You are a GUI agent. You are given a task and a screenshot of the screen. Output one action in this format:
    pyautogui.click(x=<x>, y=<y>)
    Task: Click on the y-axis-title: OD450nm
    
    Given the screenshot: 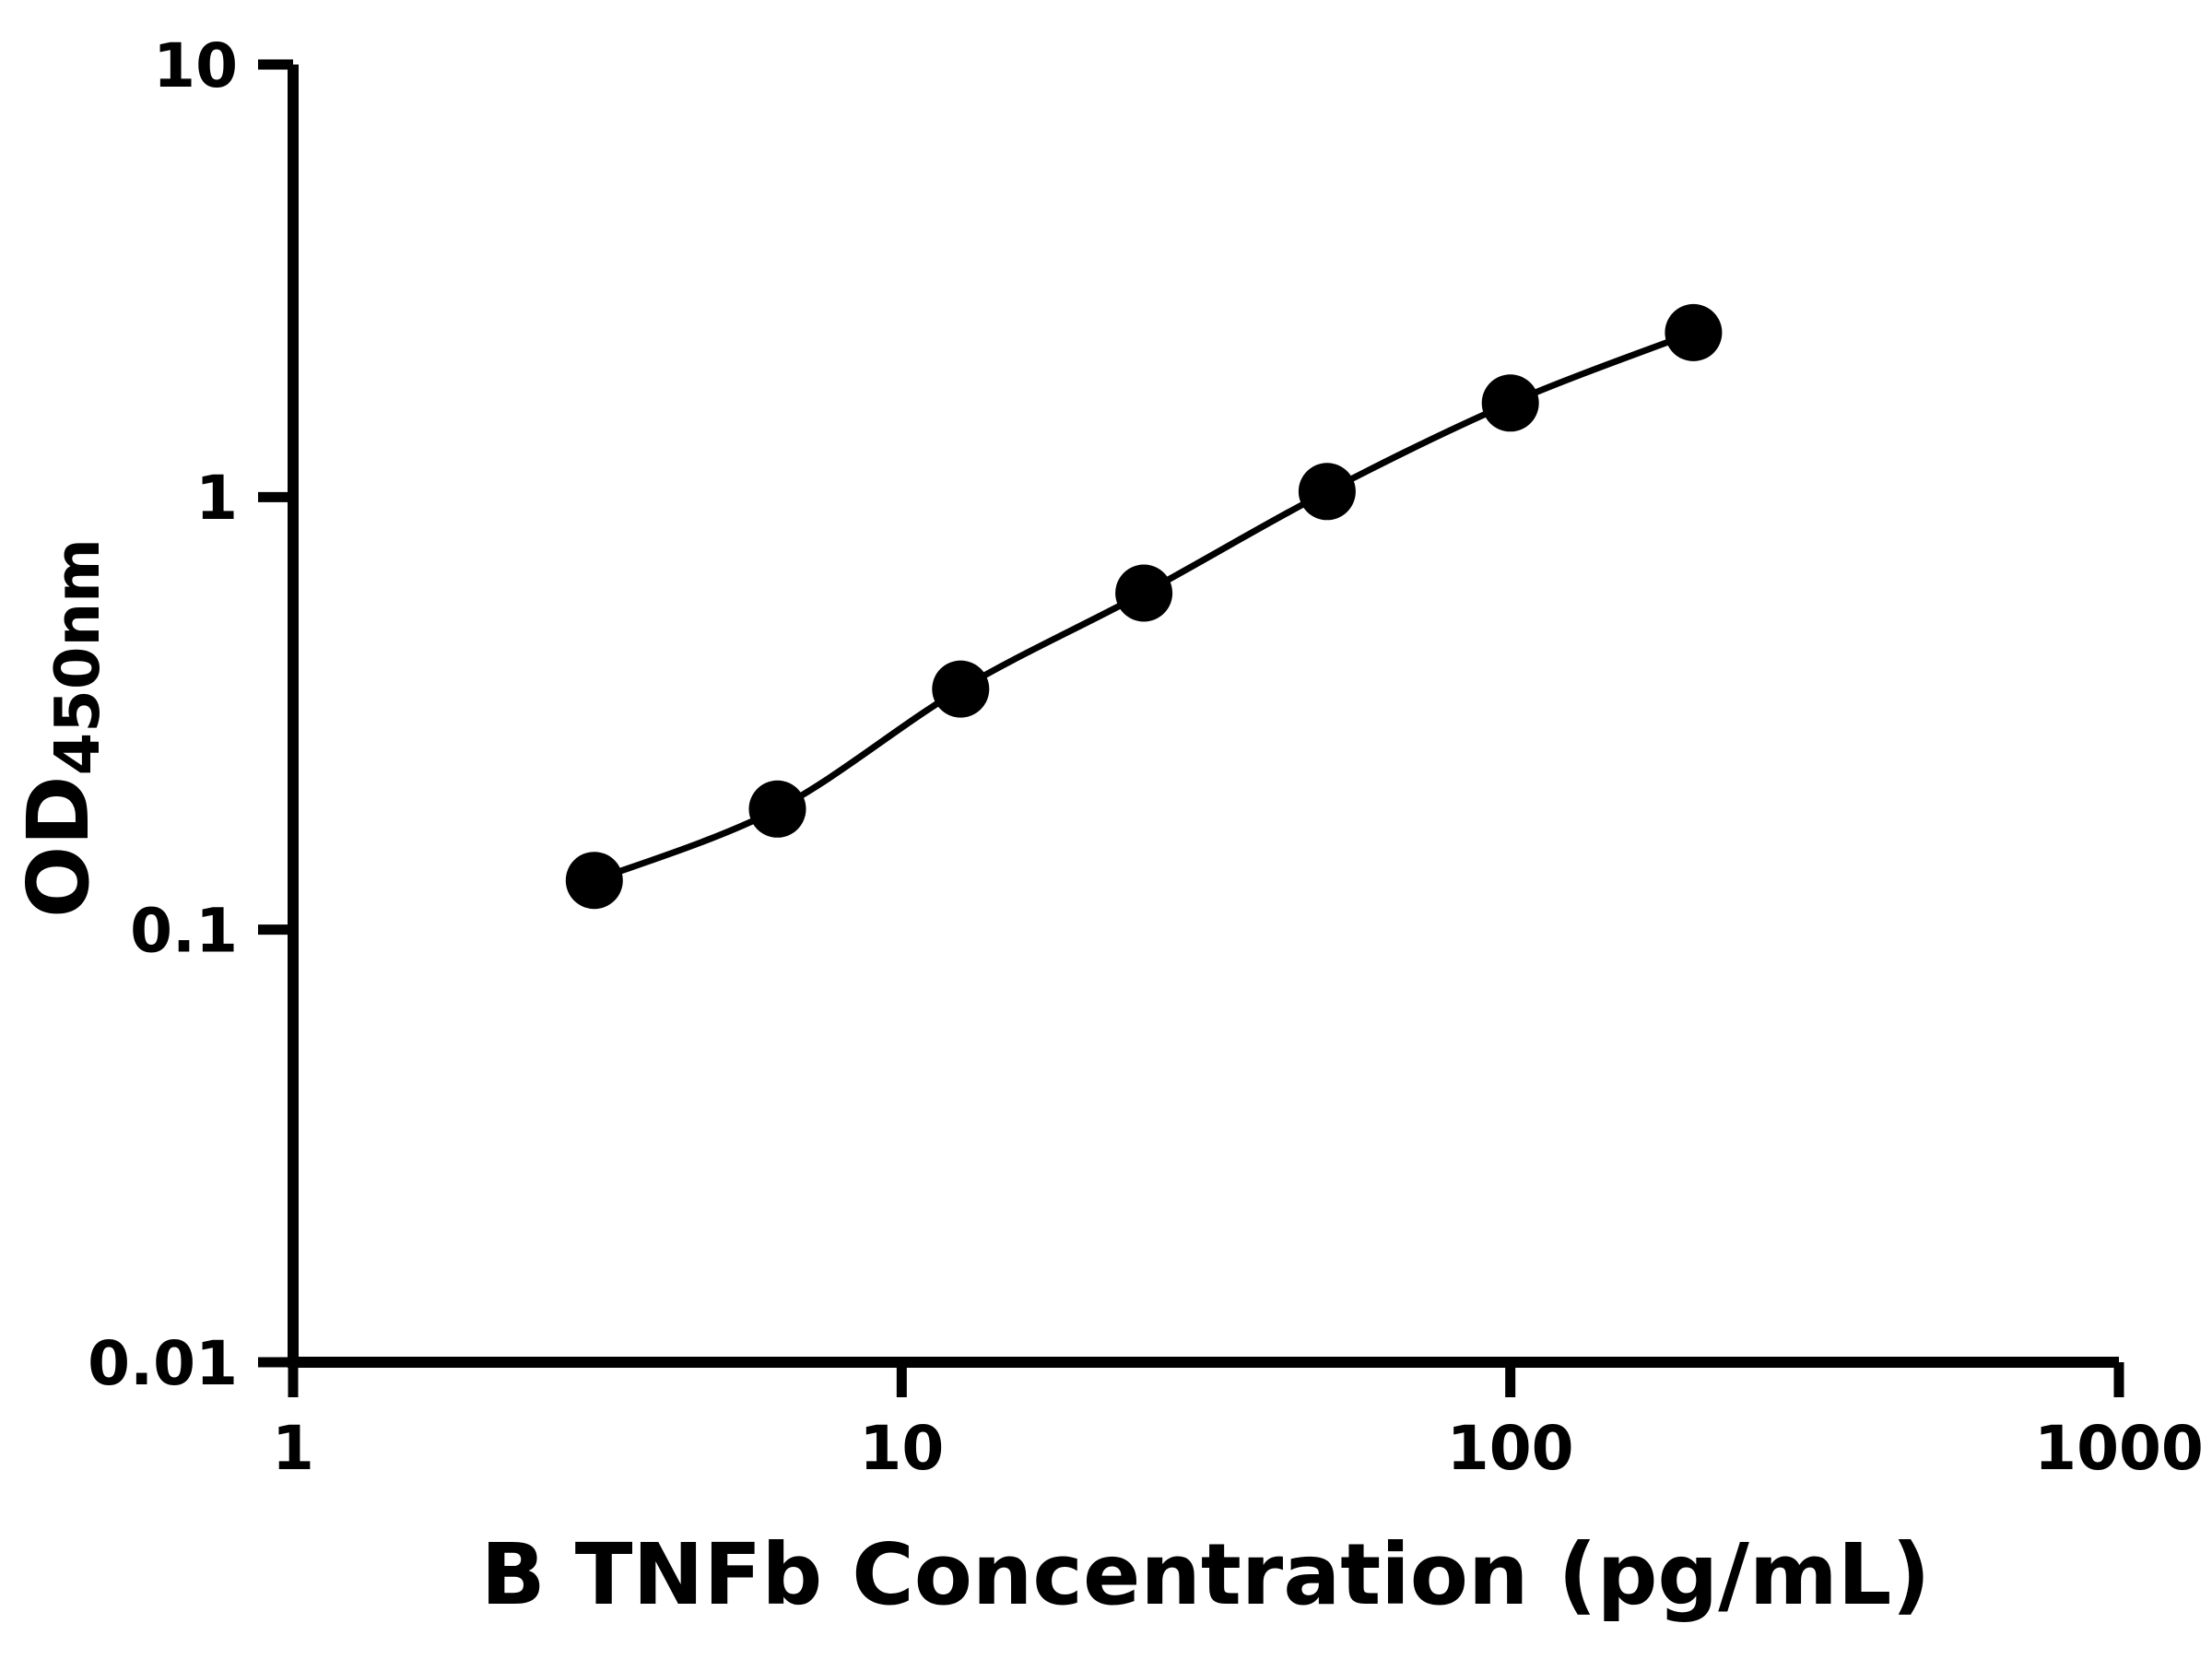 What is the action you would take?
    pyautogui.click(x=61, y=728)
    